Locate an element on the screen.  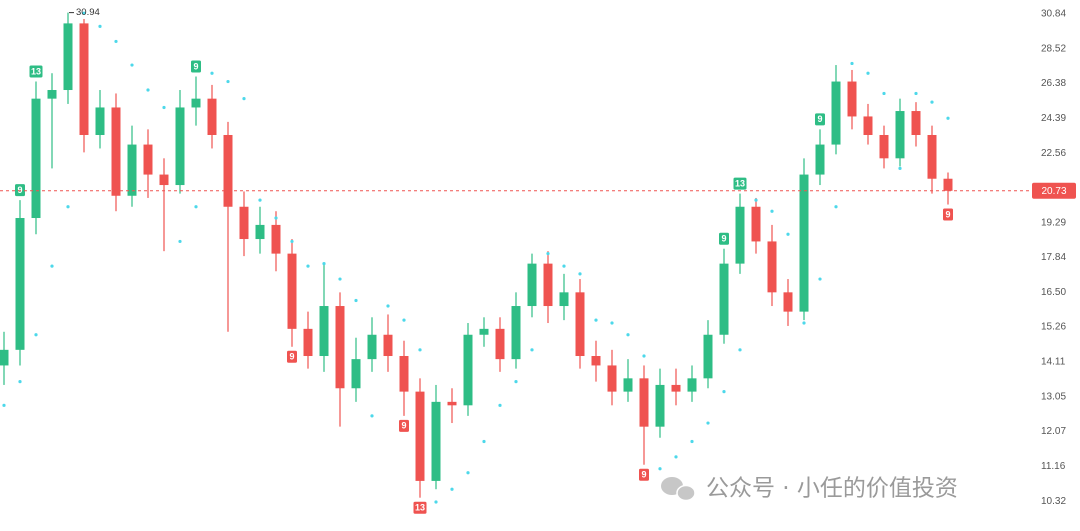
watermark is located at coordinates (678, 489).